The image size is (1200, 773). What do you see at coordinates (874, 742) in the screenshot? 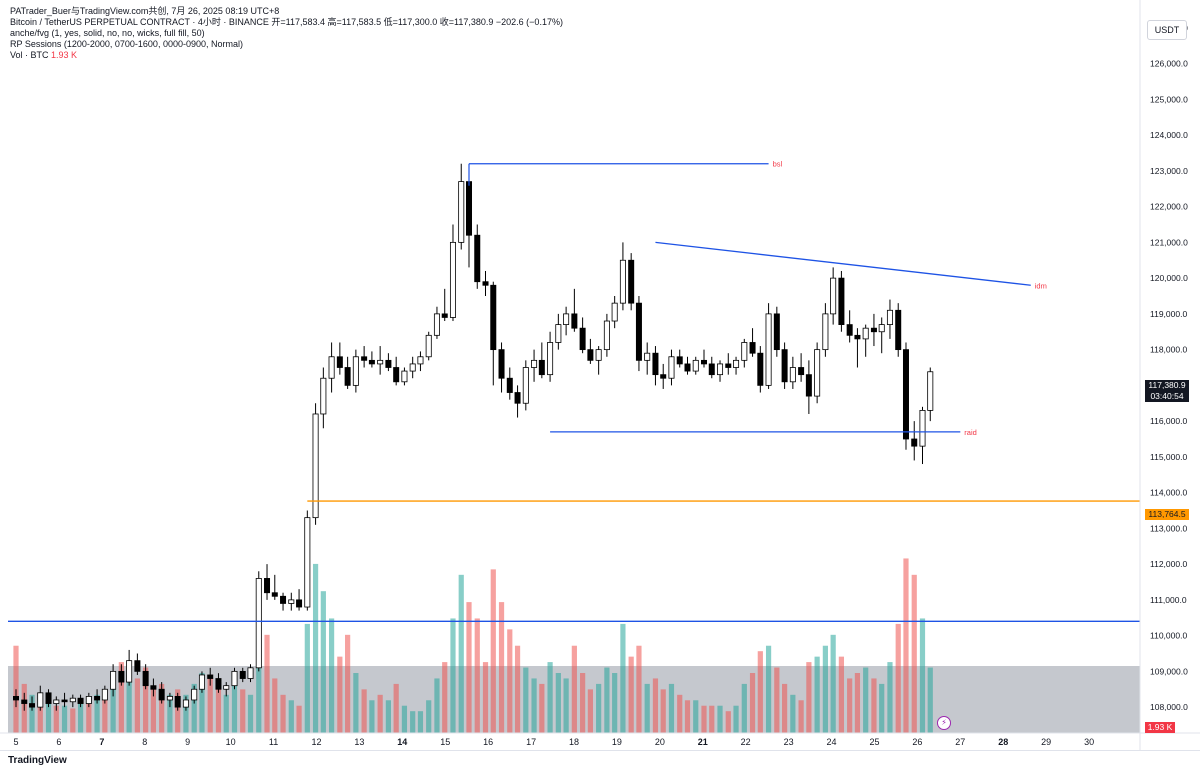
I see `x-tick-label: 25` at bounding box center [874, 742].